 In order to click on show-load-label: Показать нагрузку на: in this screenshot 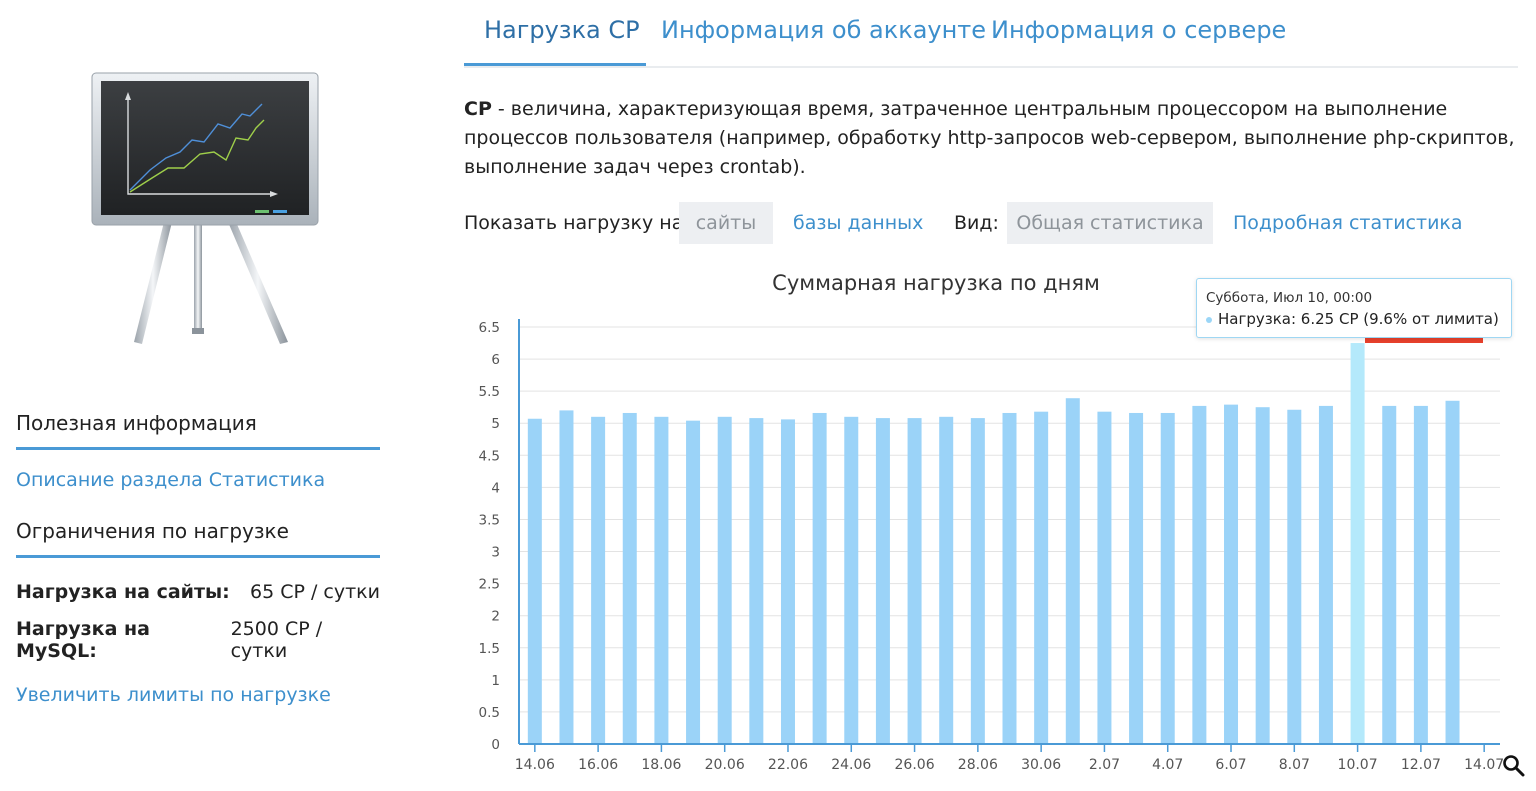, I will do `click(577, 223)`.